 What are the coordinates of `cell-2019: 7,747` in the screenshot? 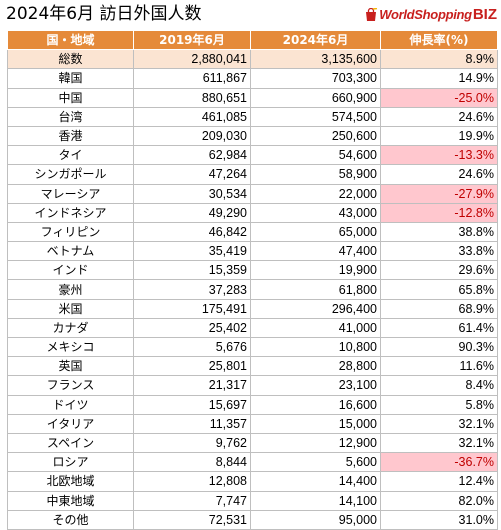 It's located at (192, 500).